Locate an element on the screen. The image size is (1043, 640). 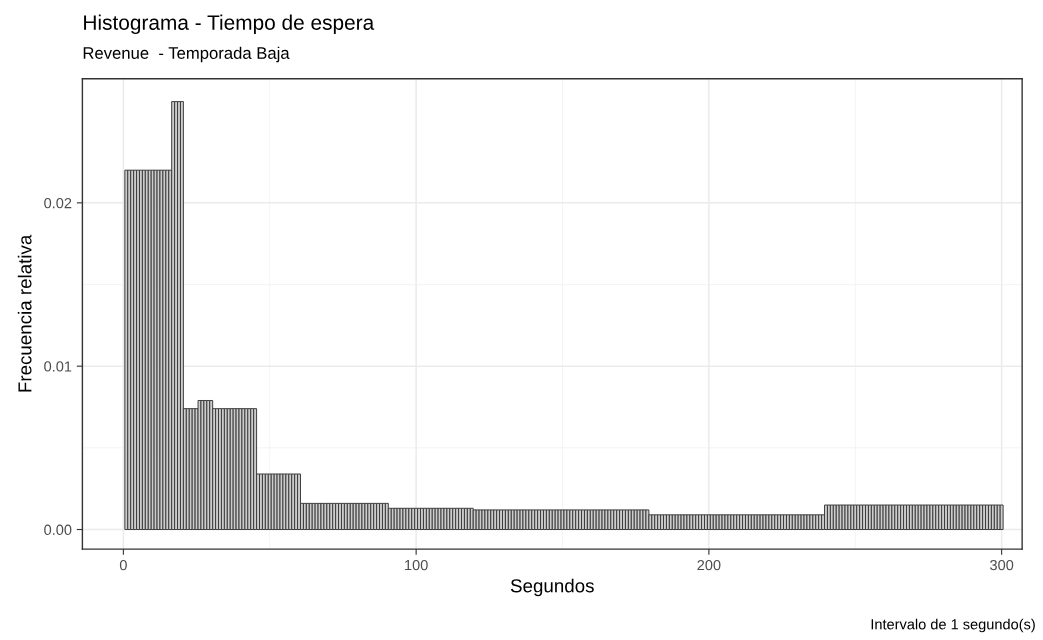
chart-subtitle: Revenue - Temporada Baja is located at coordinates (186, 54).